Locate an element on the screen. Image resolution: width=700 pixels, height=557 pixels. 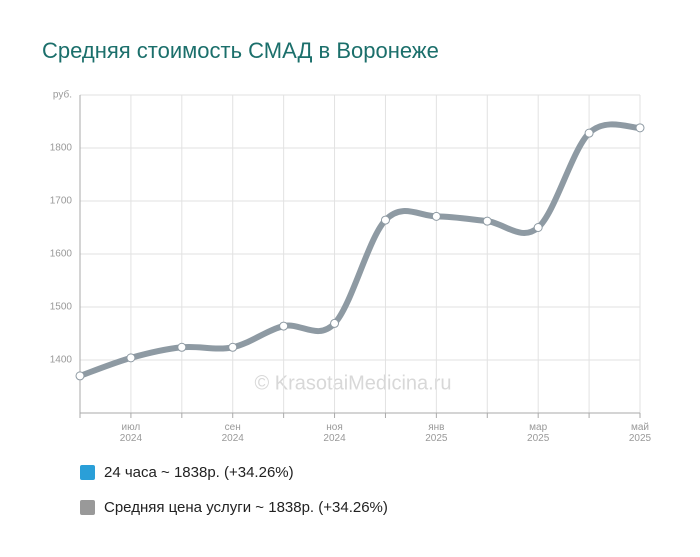
y-tick-label: 1500 is located at coordinates (61, 307).